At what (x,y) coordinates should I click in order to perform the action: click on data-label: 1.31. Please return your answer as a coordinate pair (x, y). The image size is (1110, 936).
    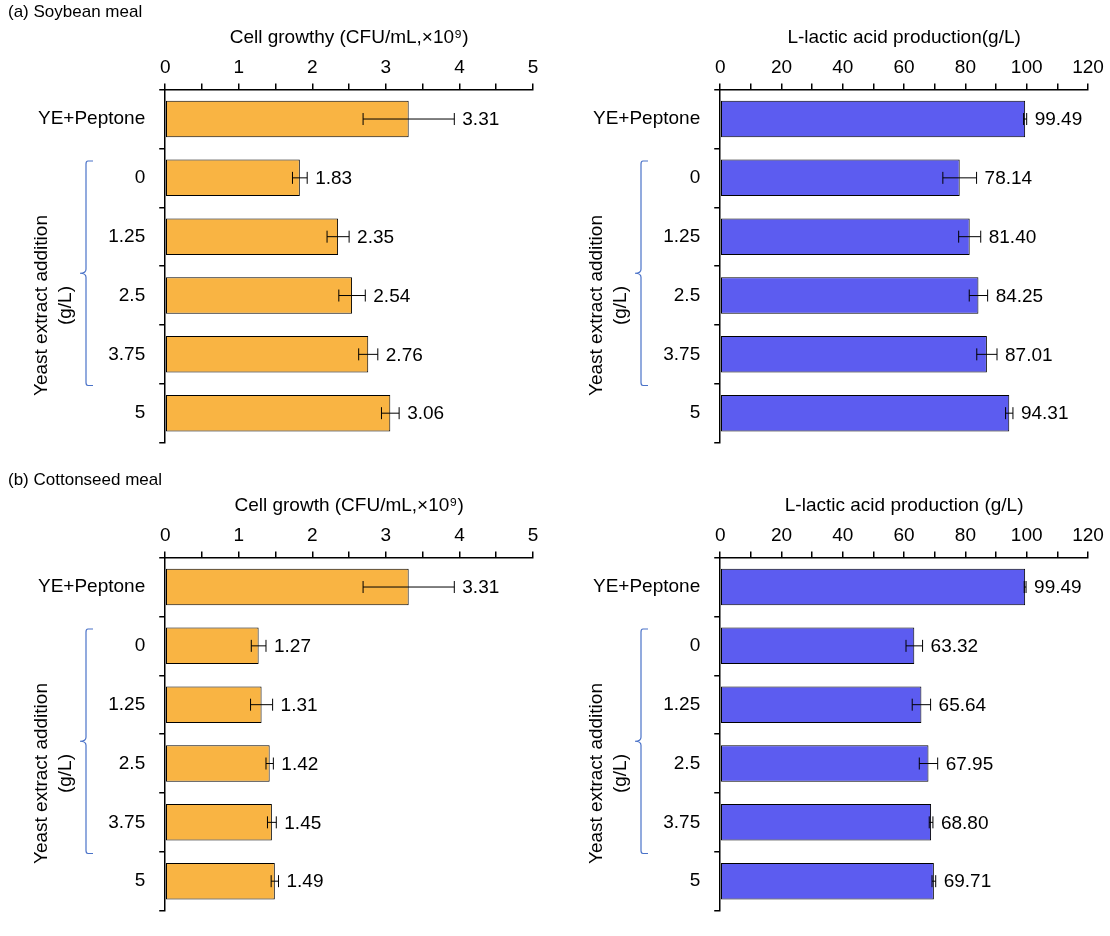
    Looking at the image, I should click on (299, 704).